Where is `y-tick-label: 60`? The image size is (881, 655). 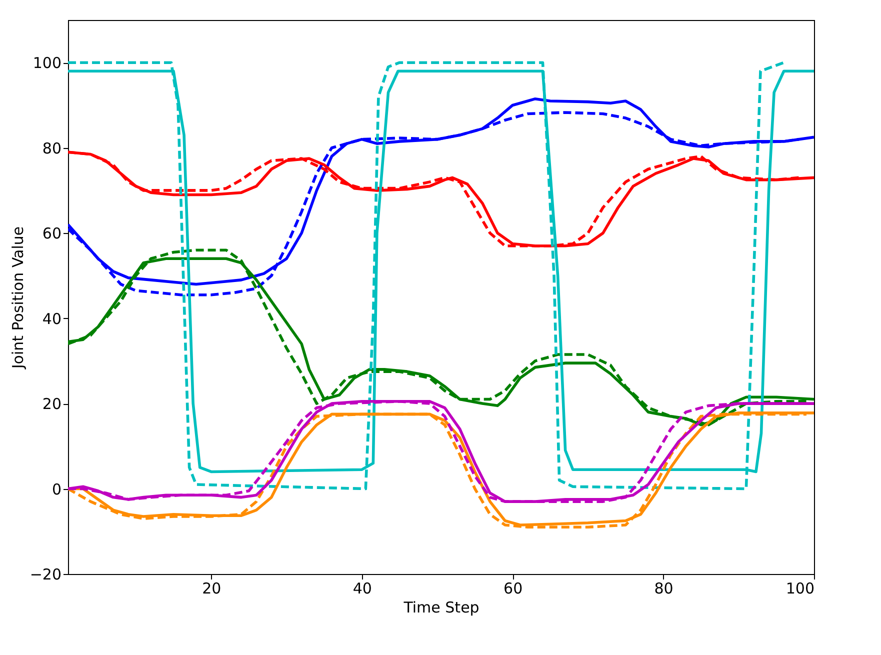 y-tick-label: 60 is located at coordinates (52, 233).